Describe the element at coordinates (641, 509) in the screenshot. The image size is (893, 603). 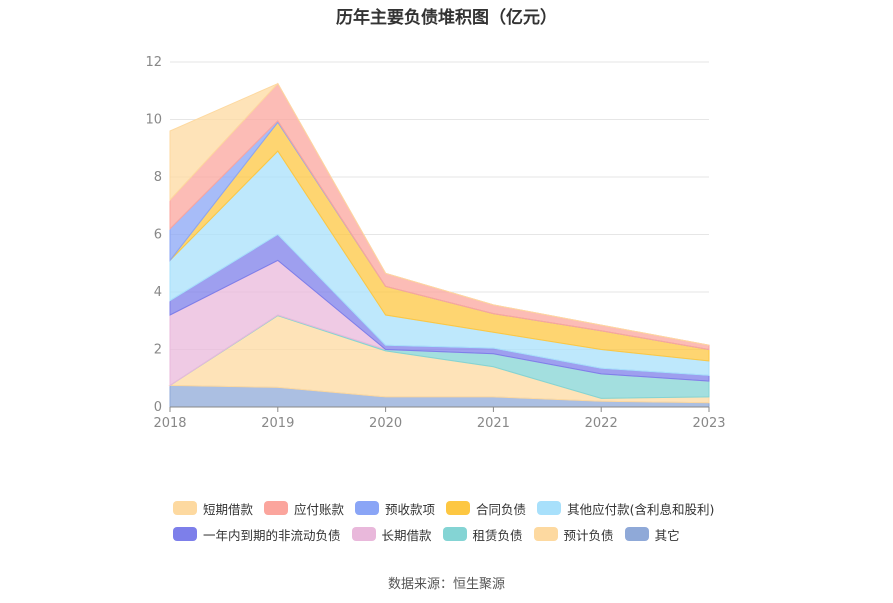
I see `legend-label: 其他应付款(含利息和股利)` at that location.